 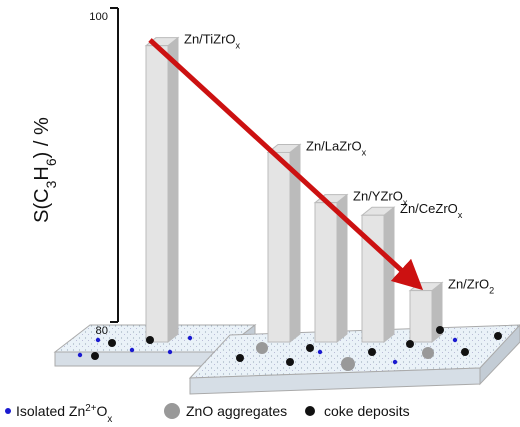 I want to click on category-label: Zn/CeZrOx, so click(x=431, y=210).